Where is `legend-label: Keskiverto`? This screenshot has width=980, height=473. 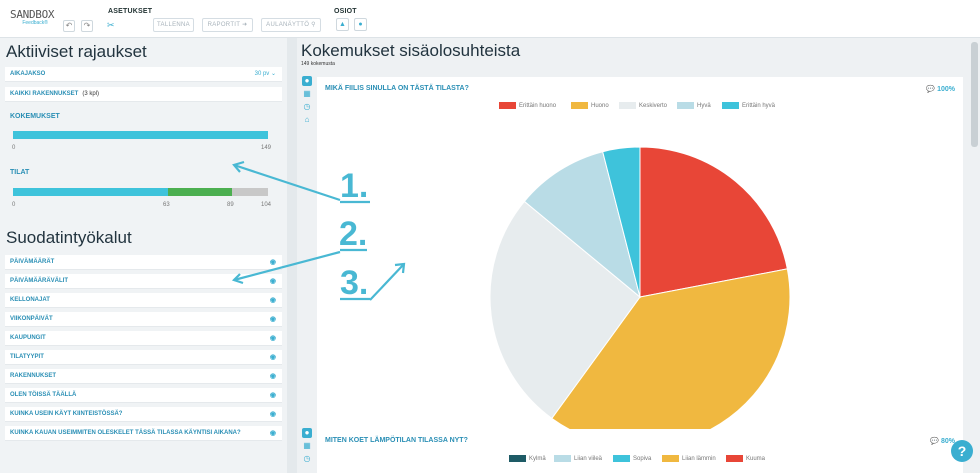 legend-label: Keskiverto is located at coordinates (653, 105).